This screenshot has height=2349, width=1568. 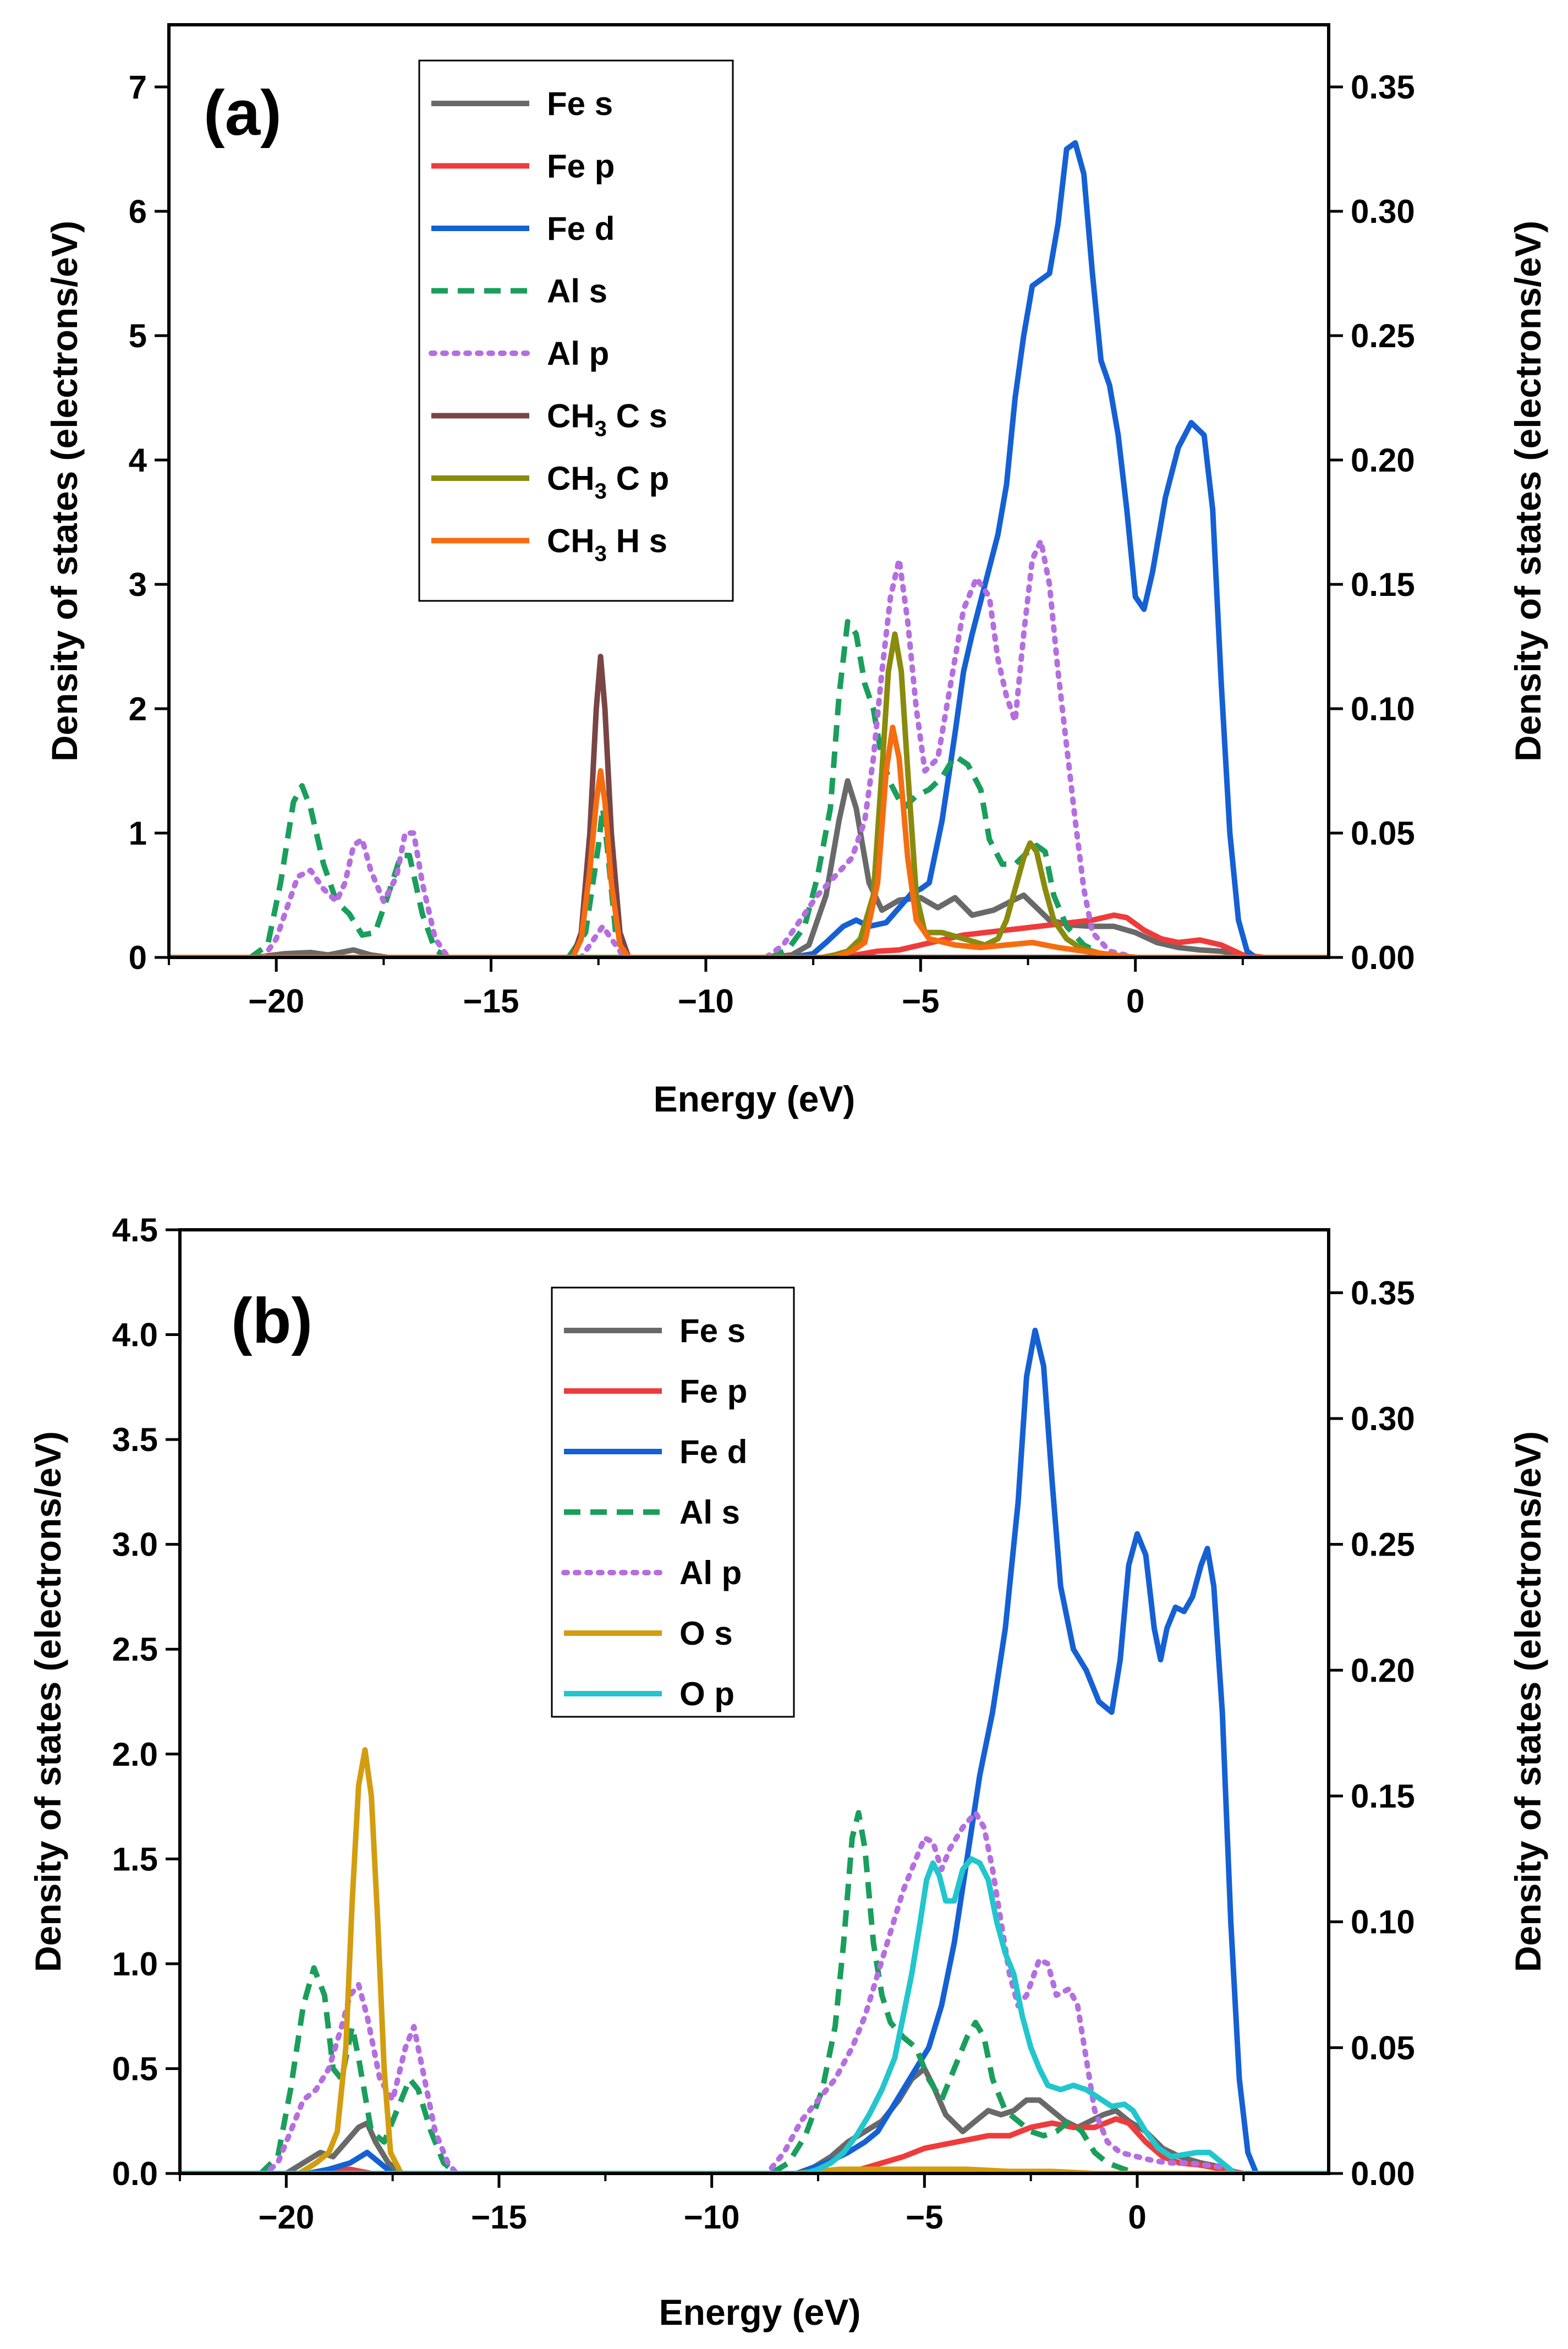 I want to click on legend-label-main: Fe s, so click(x=712, y=1330).